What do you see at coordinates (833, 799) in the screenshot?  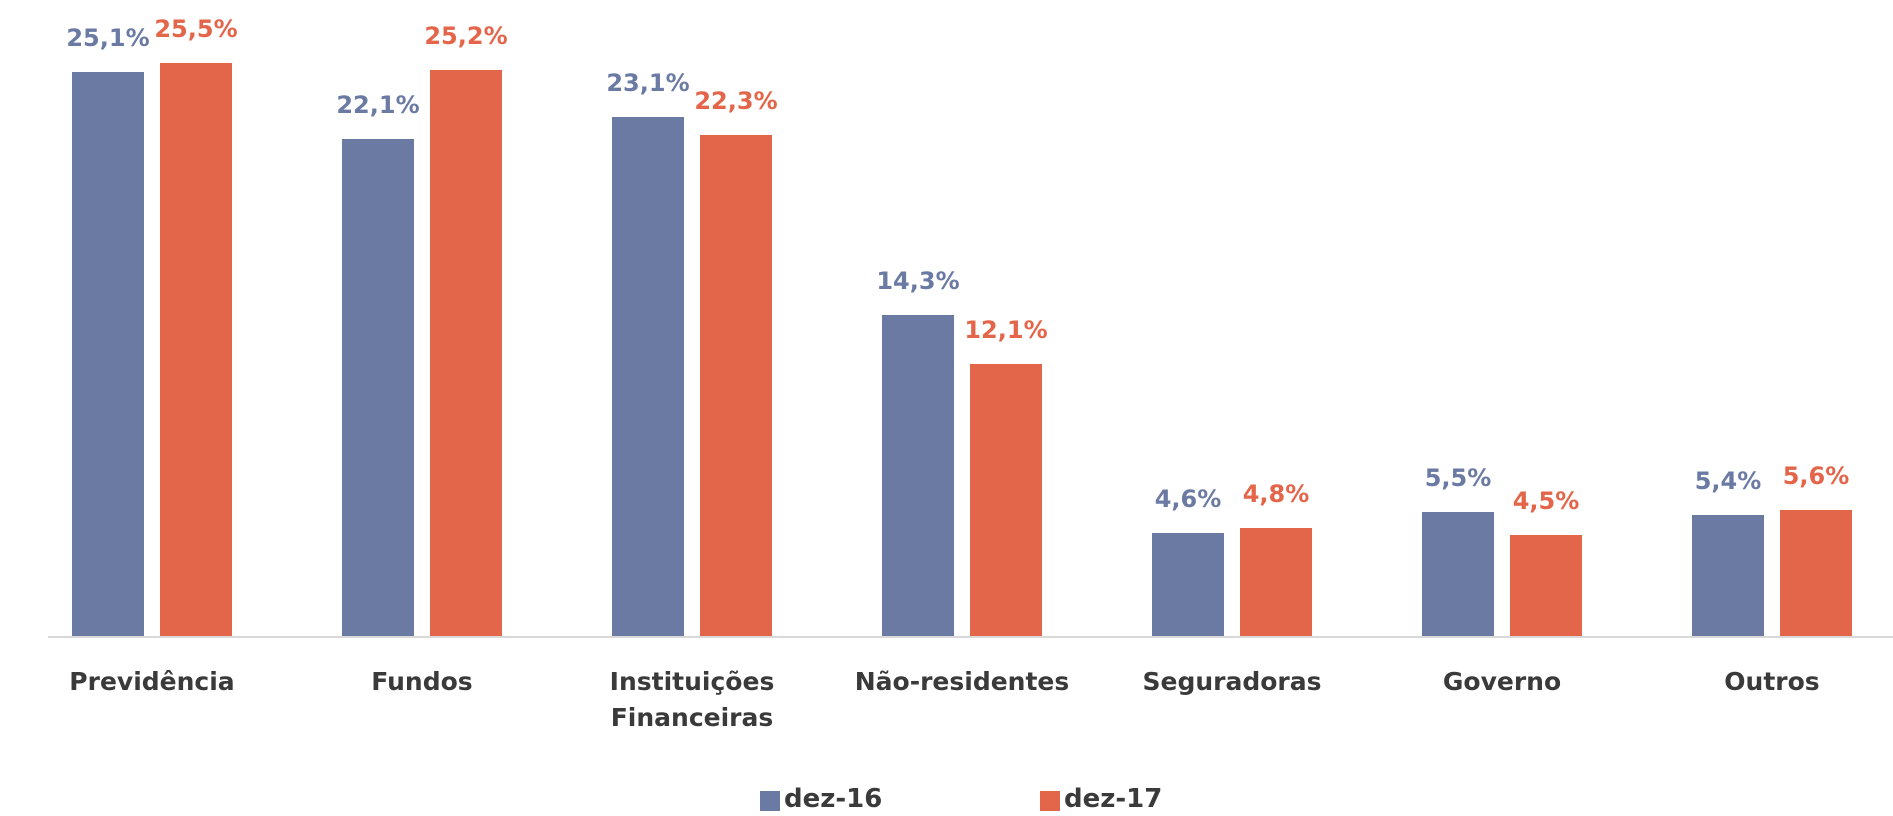 I see `legend-label: dez-16` at bounding box center [833, 799].